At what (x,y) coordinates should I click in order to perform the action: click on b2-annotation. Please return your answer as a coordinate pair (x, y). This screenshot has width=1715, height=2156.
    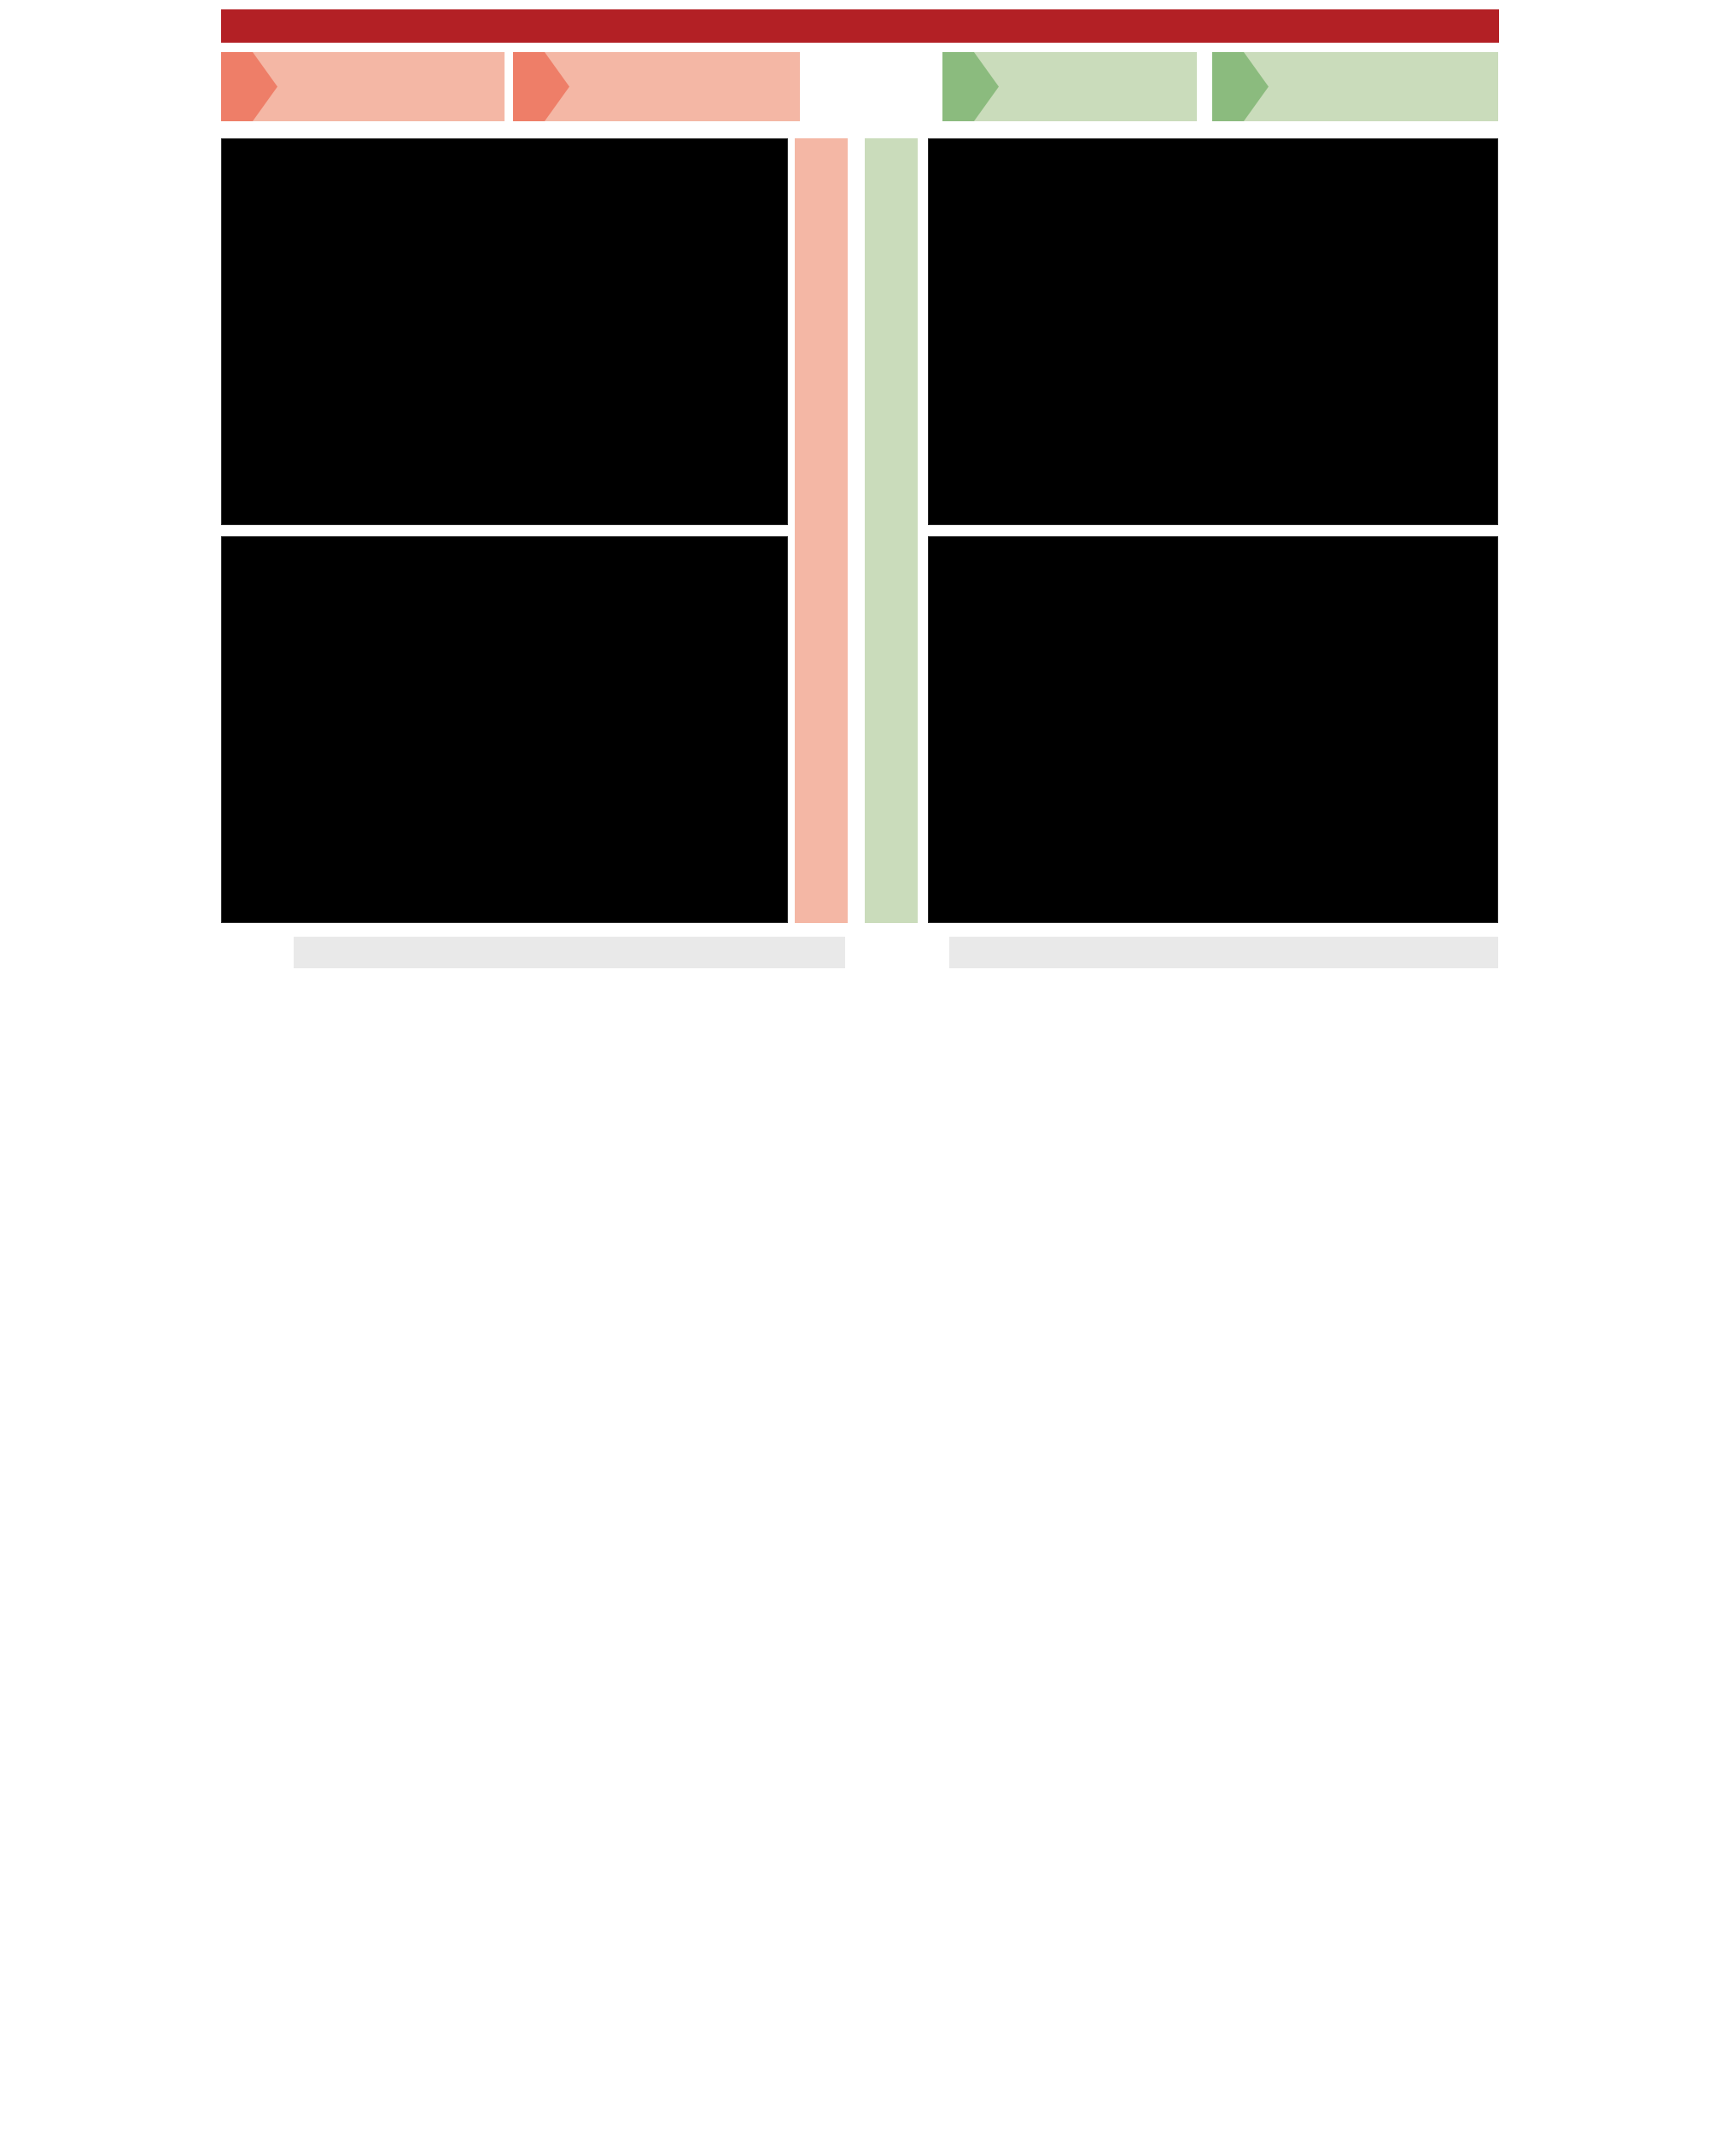
    Looking at the image, I should click on (999, 1058).